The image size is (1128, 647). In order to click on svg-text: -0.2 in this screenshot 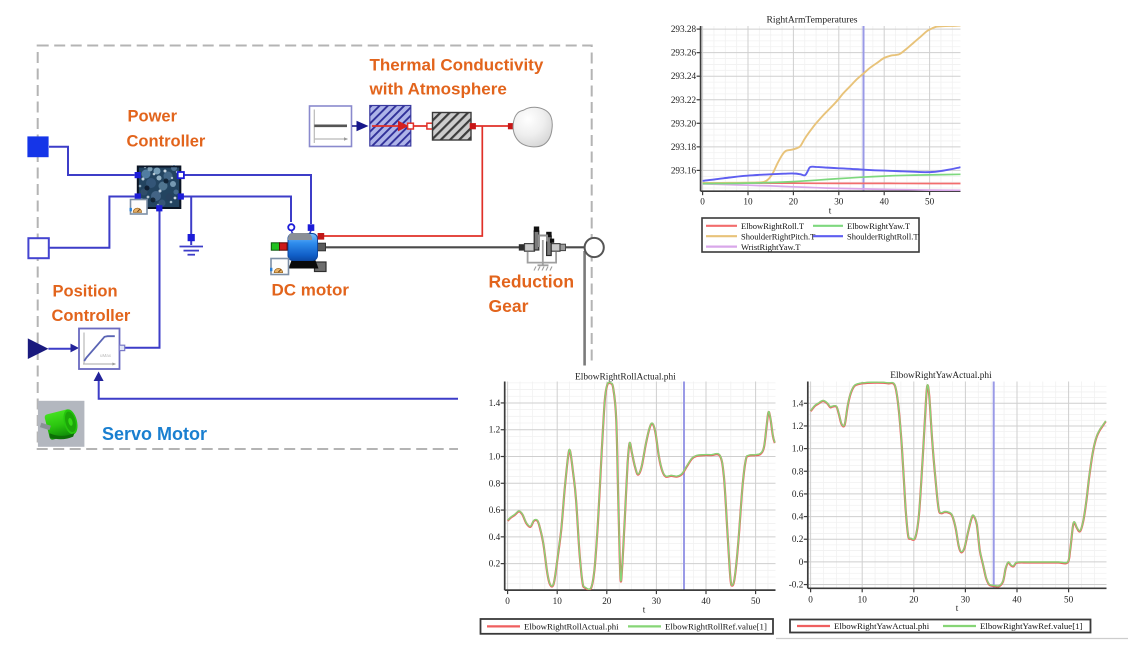, I will do `click(796, 585)`.